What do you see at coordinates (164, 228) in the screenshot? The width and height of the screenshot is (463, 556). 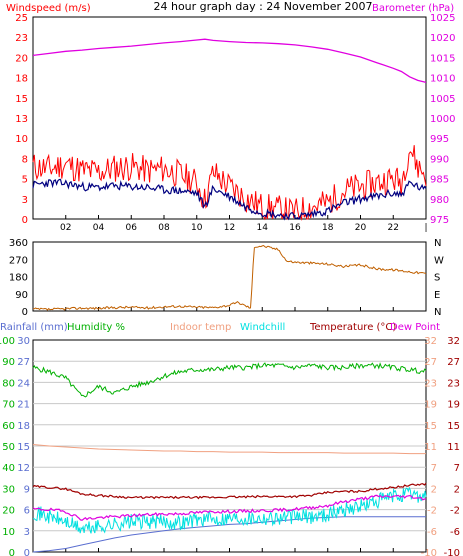 I see `wind-x-tick-label: 08` at bounding box center [164, 228].